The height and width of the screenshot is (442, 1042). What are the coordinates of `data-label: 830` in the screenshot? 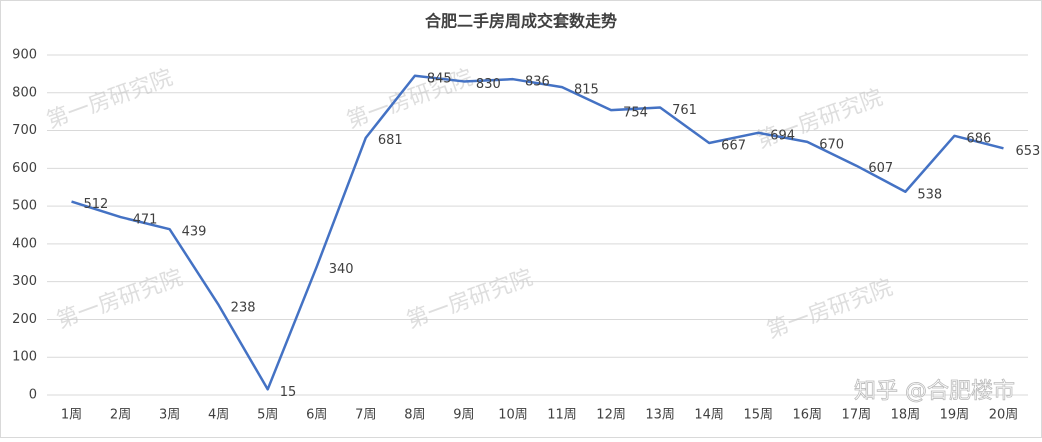 It's located at (488, 84).